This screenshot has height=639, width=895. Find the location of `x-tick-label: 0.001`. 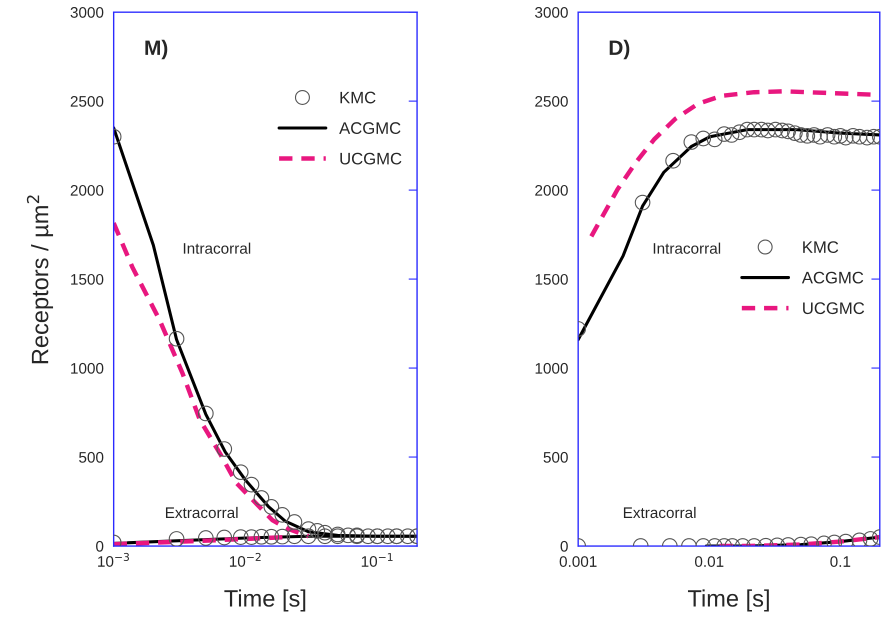

x-tick-label: 0.001 is located at coordinates (578, 561).